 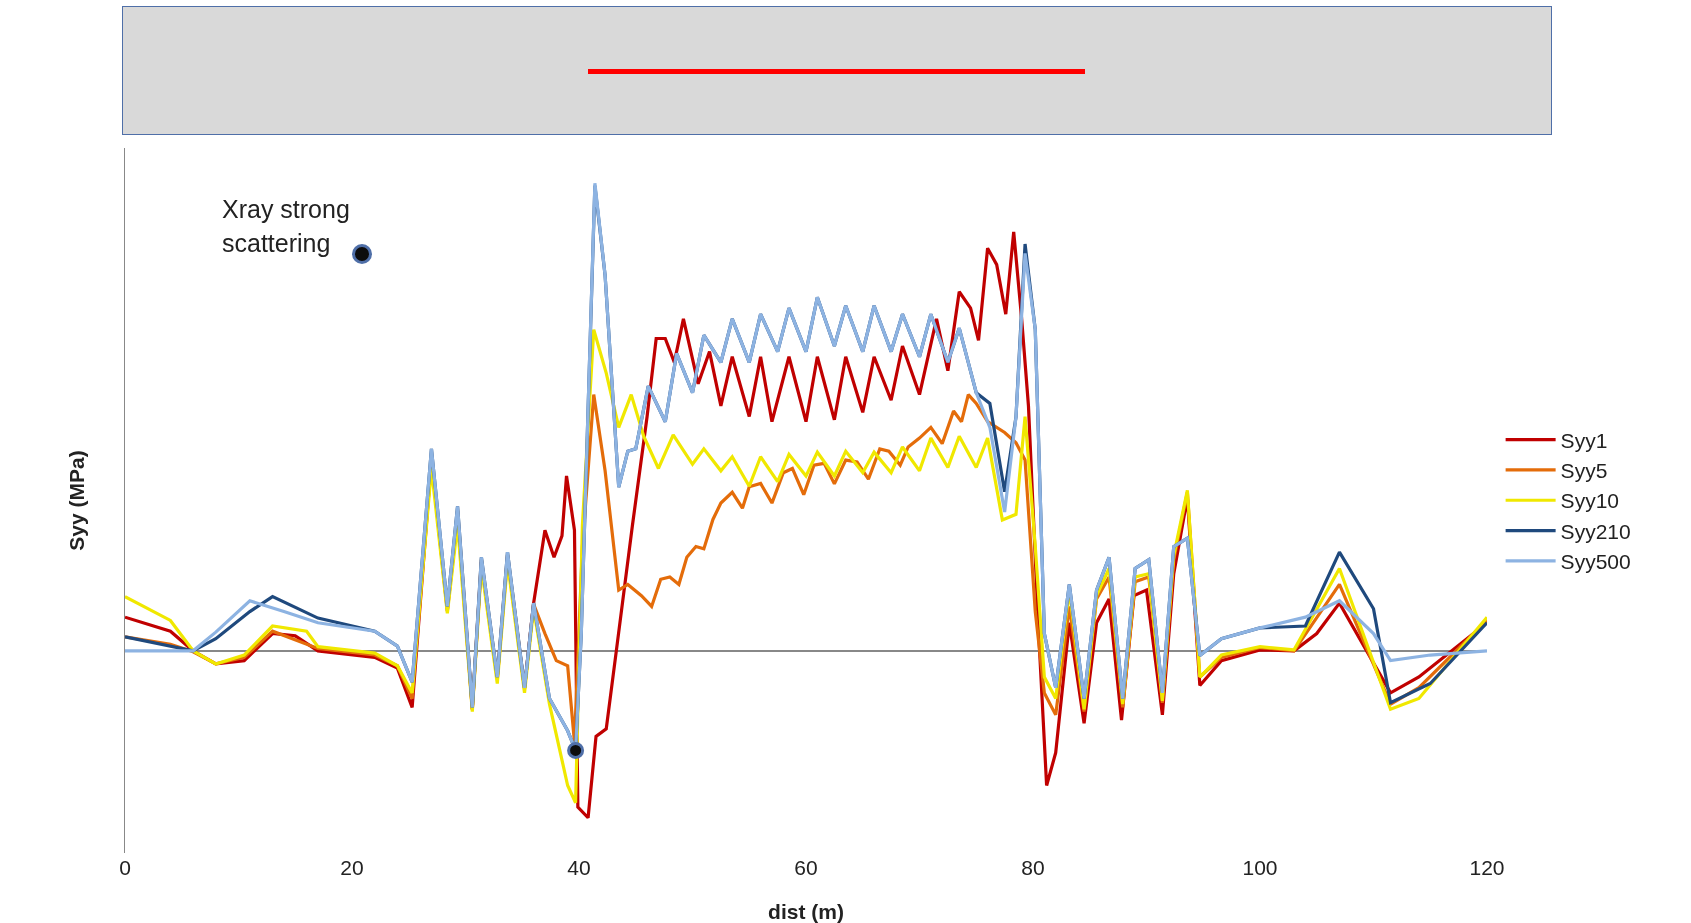 I want to click on x-tick-label: 120, so click(x=1487, y=867).